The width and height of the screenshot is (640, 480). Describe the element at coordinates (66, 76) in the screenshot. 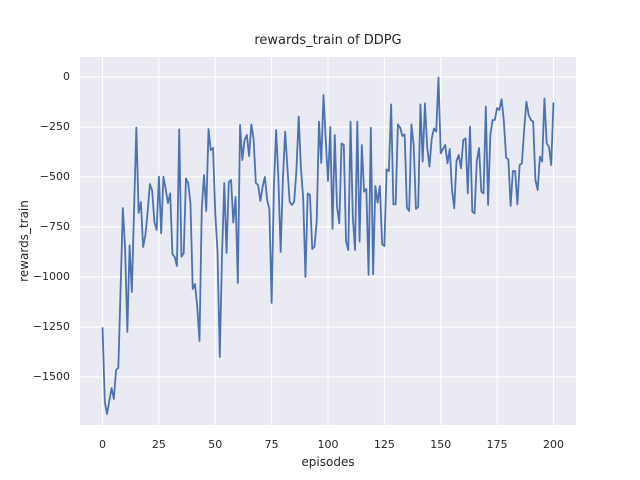

I see `y-tick-label: 0` at that location.